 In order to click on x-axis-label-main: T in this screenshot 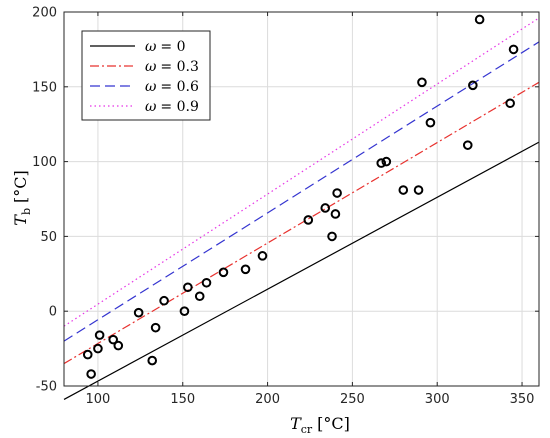, I will do `click(296, 423)`.